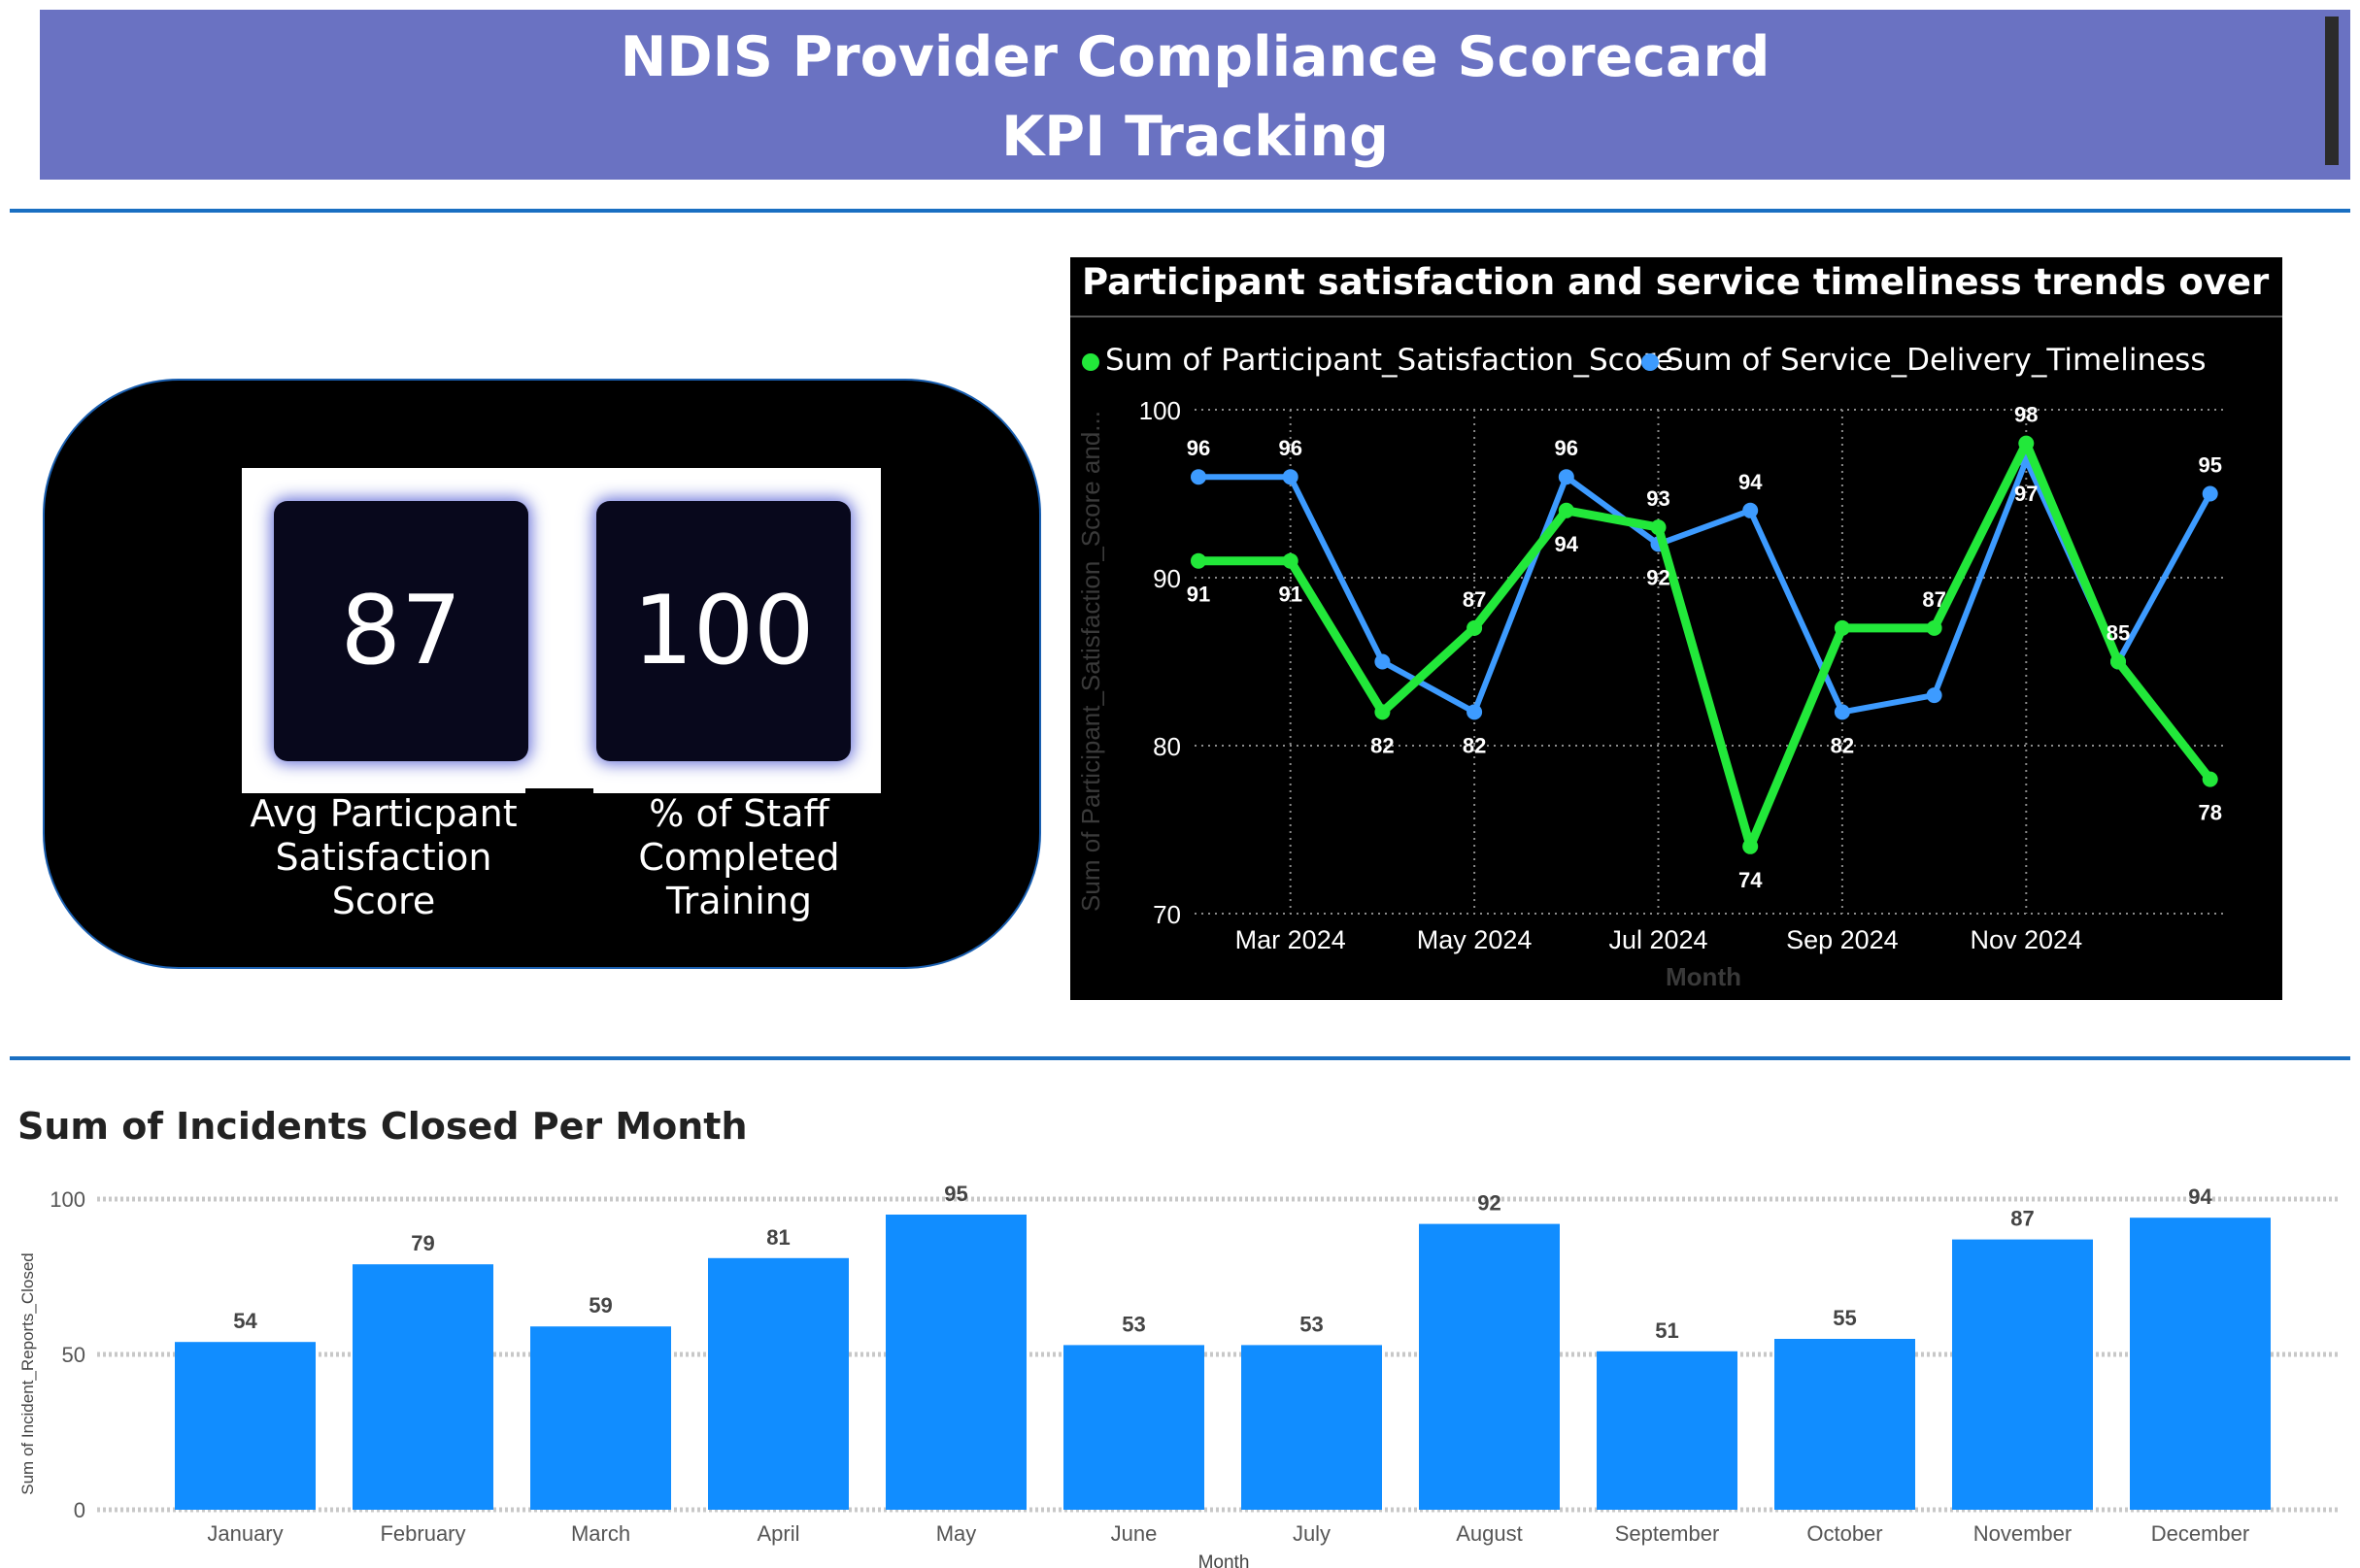 This screenshot has height=1568, width=2360. I want to click on data-label: 97, so click(2026, 494).